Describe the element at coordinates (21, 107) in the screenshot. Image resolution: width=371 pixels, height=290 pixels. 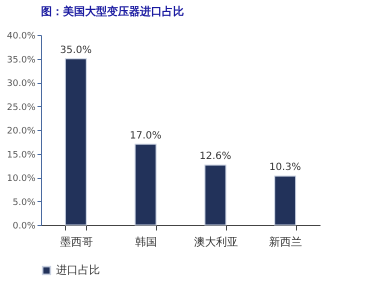
I see `y-tick-label: 25.0%` at that location.